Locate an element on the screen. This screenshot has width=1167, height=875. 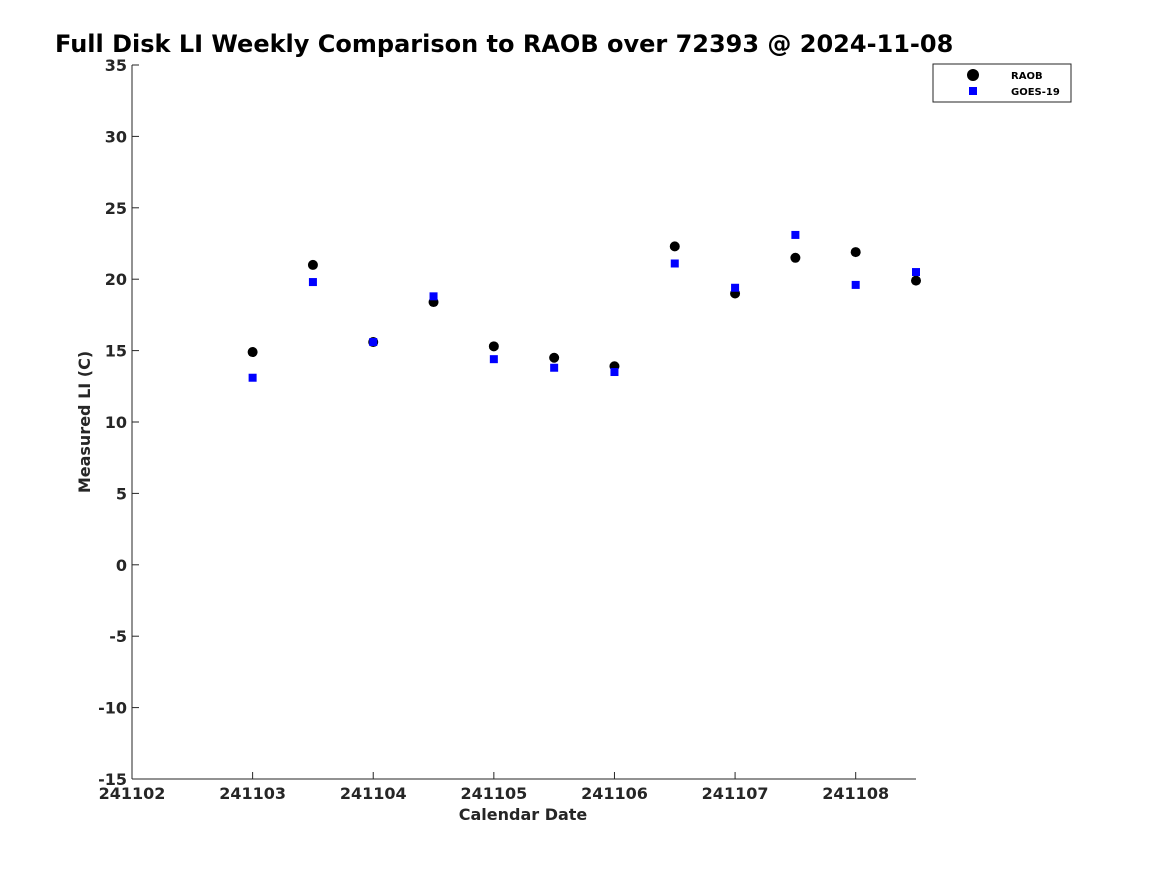
legend: RAOB GOES-19 is located at coordinates (1002, 83).